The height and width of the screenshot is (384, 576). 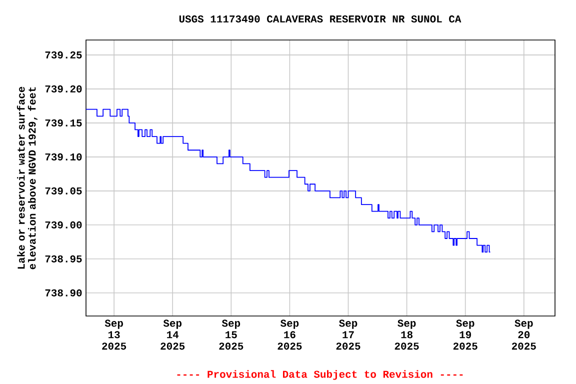 What do you see at coordinates (63, 156) in the screenshot?
I see `y-tick-label: 739.10` at bounding box center [63, 156].